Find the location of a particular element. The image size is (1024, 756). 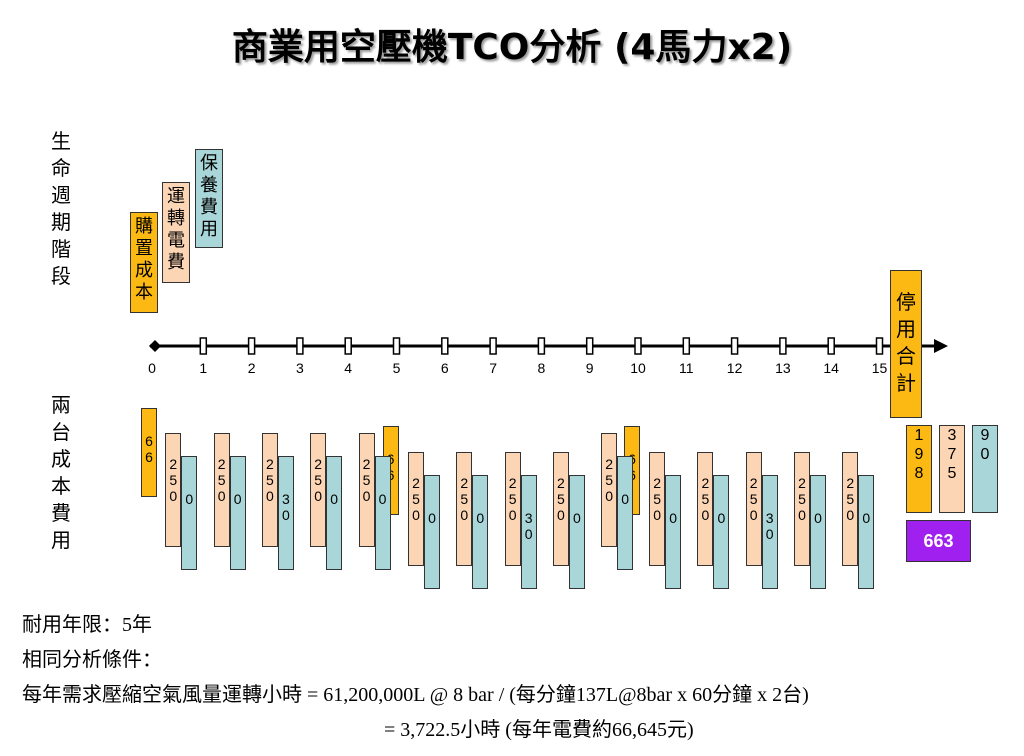

two-unit-cost-label: 兩台成本費用 is located at coordinates (61, 473).